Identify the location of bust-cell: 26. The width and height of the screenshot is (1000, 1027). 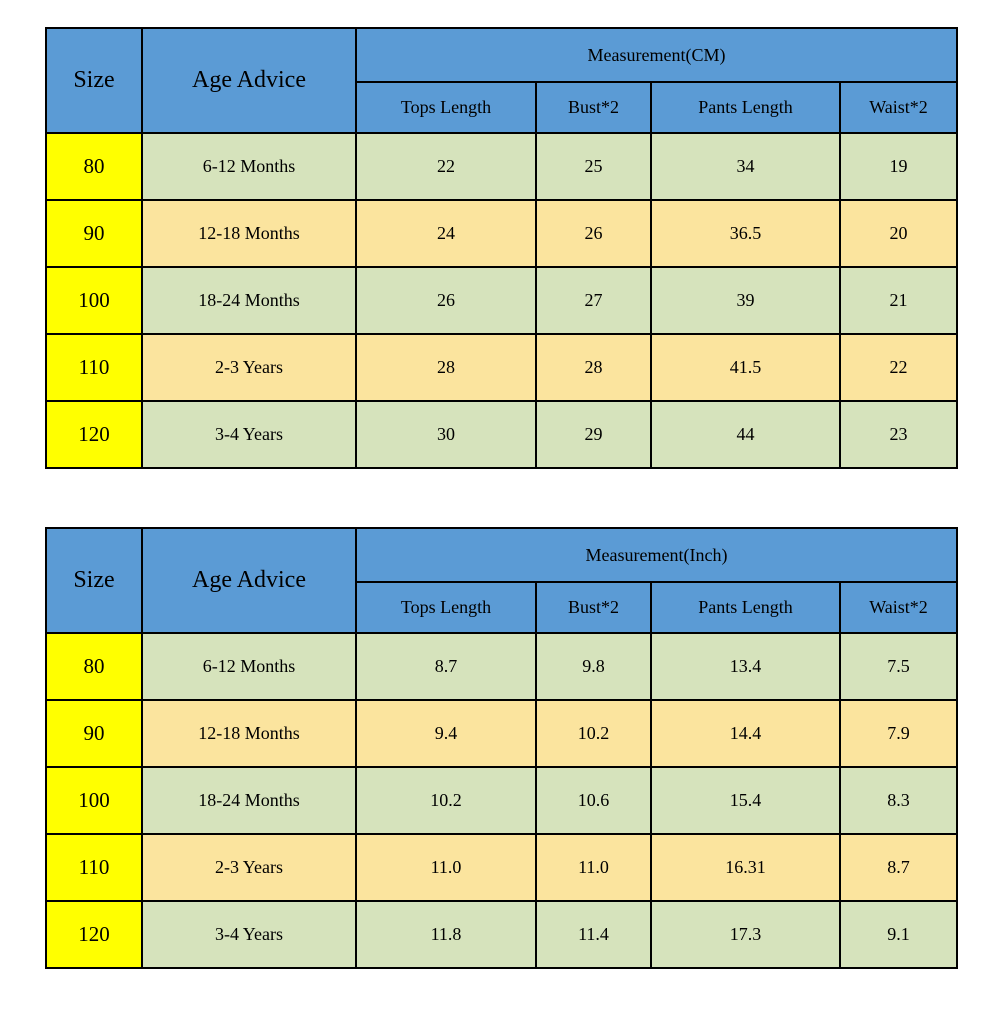
(593, 233).